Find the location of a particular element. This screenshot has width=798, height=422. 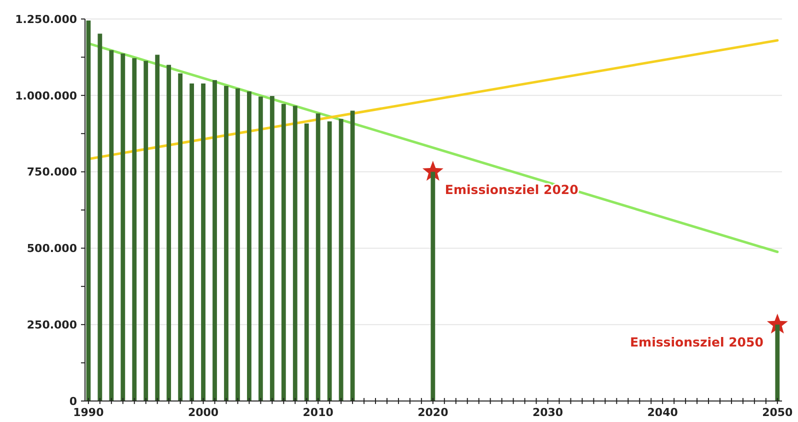

x-tick-label: 2000 is located at coordinates (203, 412).